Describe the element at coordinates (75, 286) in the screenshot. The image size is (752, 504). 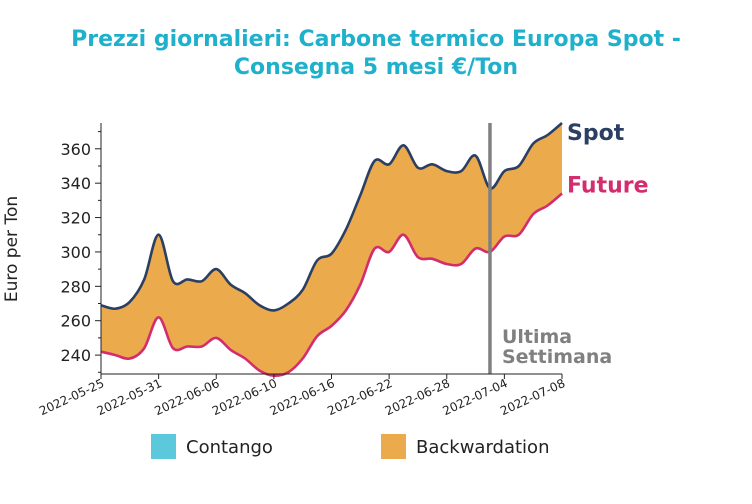
I see `y-tick-label: 280` at that location.